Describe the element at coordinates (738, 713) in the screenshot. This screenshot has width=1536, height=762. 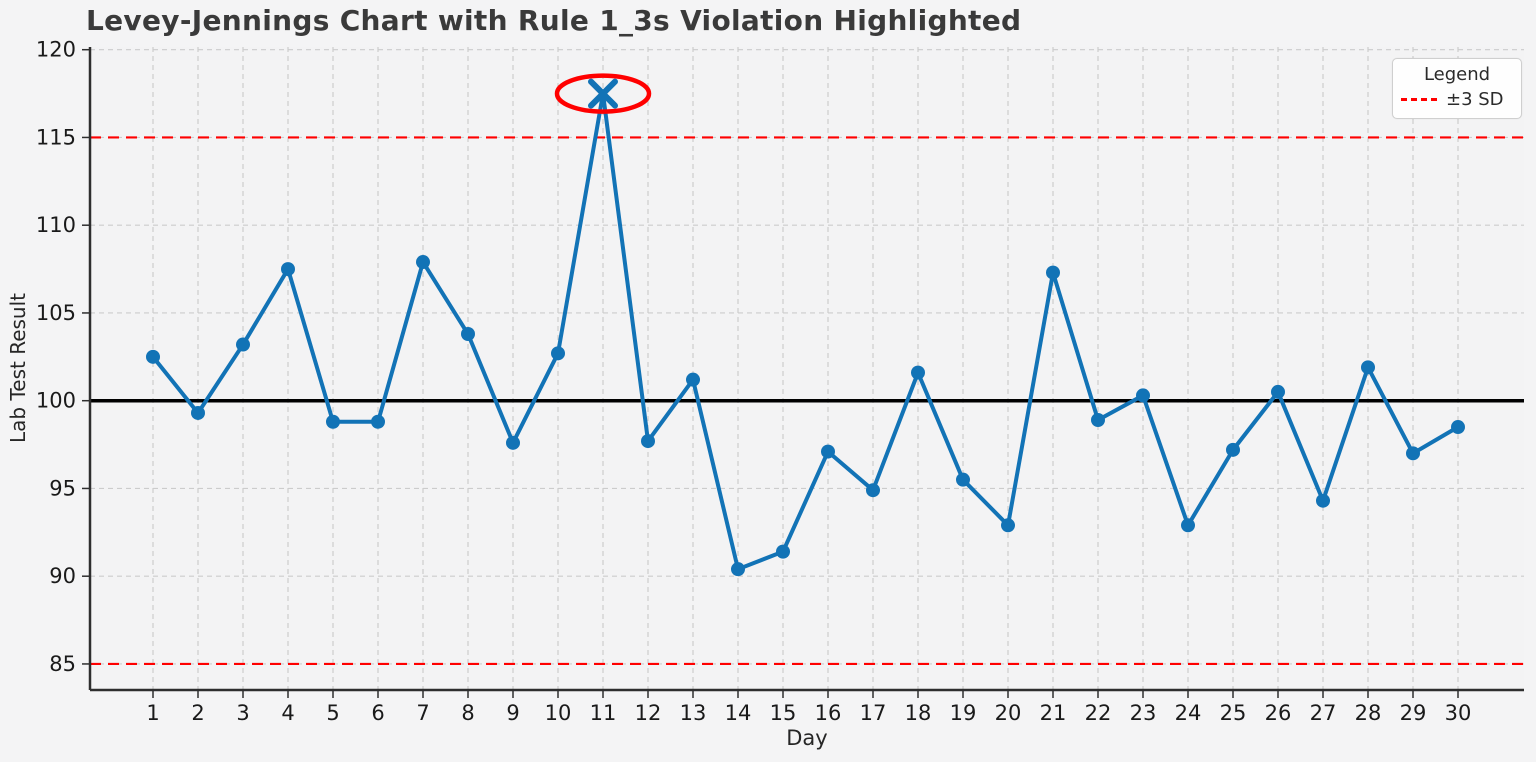
I see `x-tick-label: 14` at that location.